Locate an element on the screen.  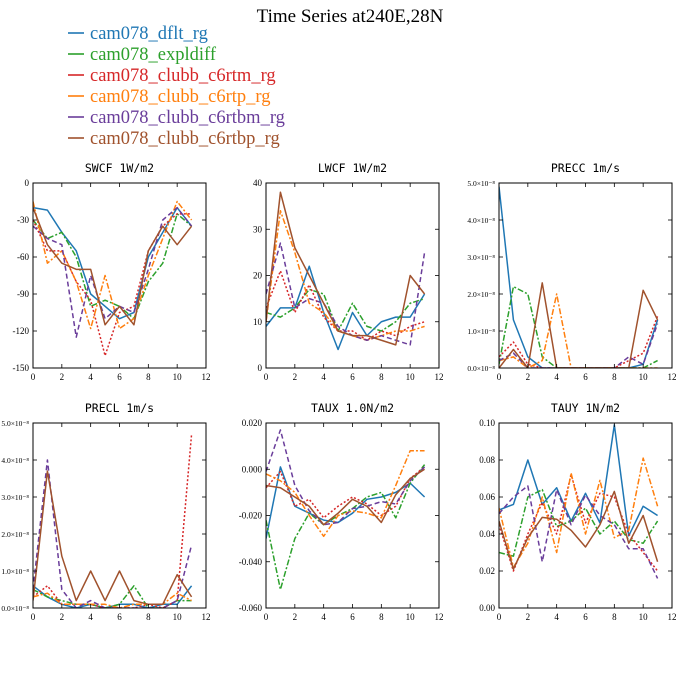
y-tick-label: -150 is located at coordinates (21, 368).